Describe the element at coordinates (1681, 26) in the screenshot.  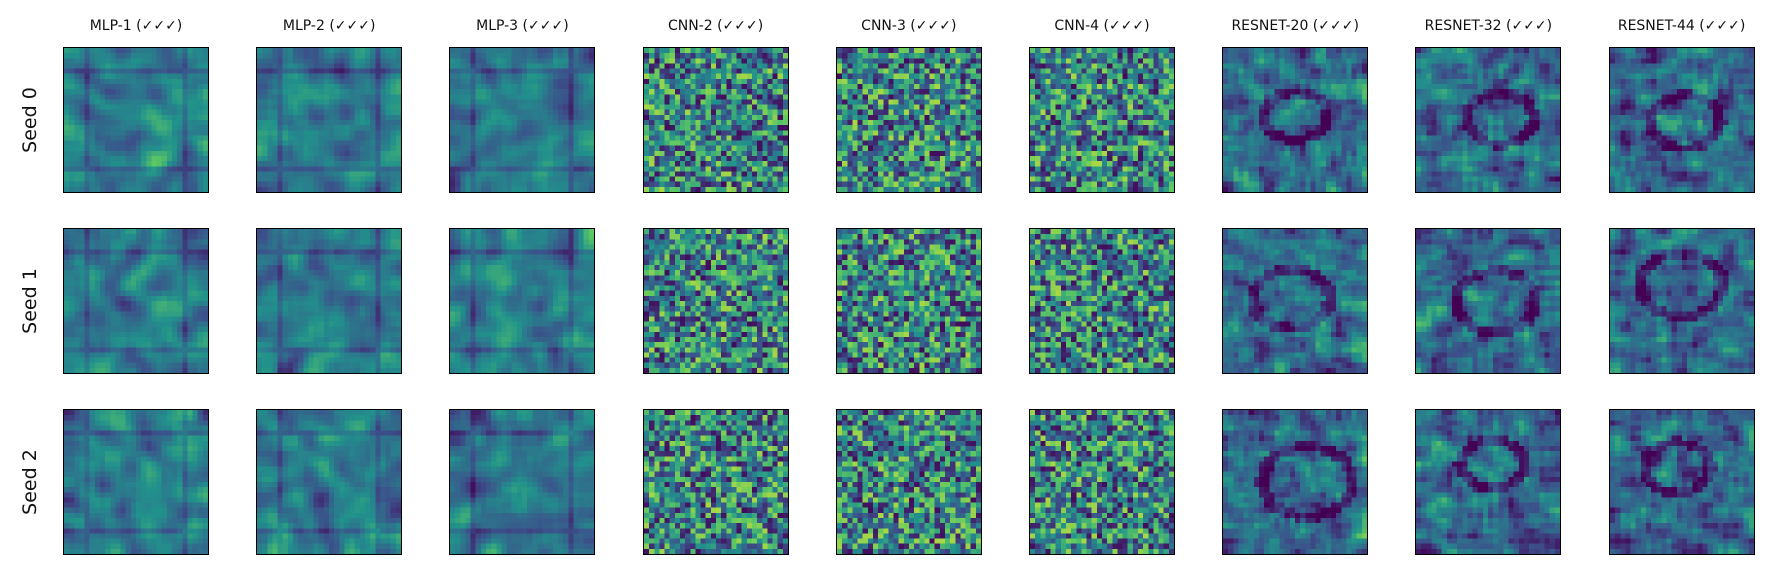
I see `column-title: RESNET-44 (✓✓✓)` at that location.